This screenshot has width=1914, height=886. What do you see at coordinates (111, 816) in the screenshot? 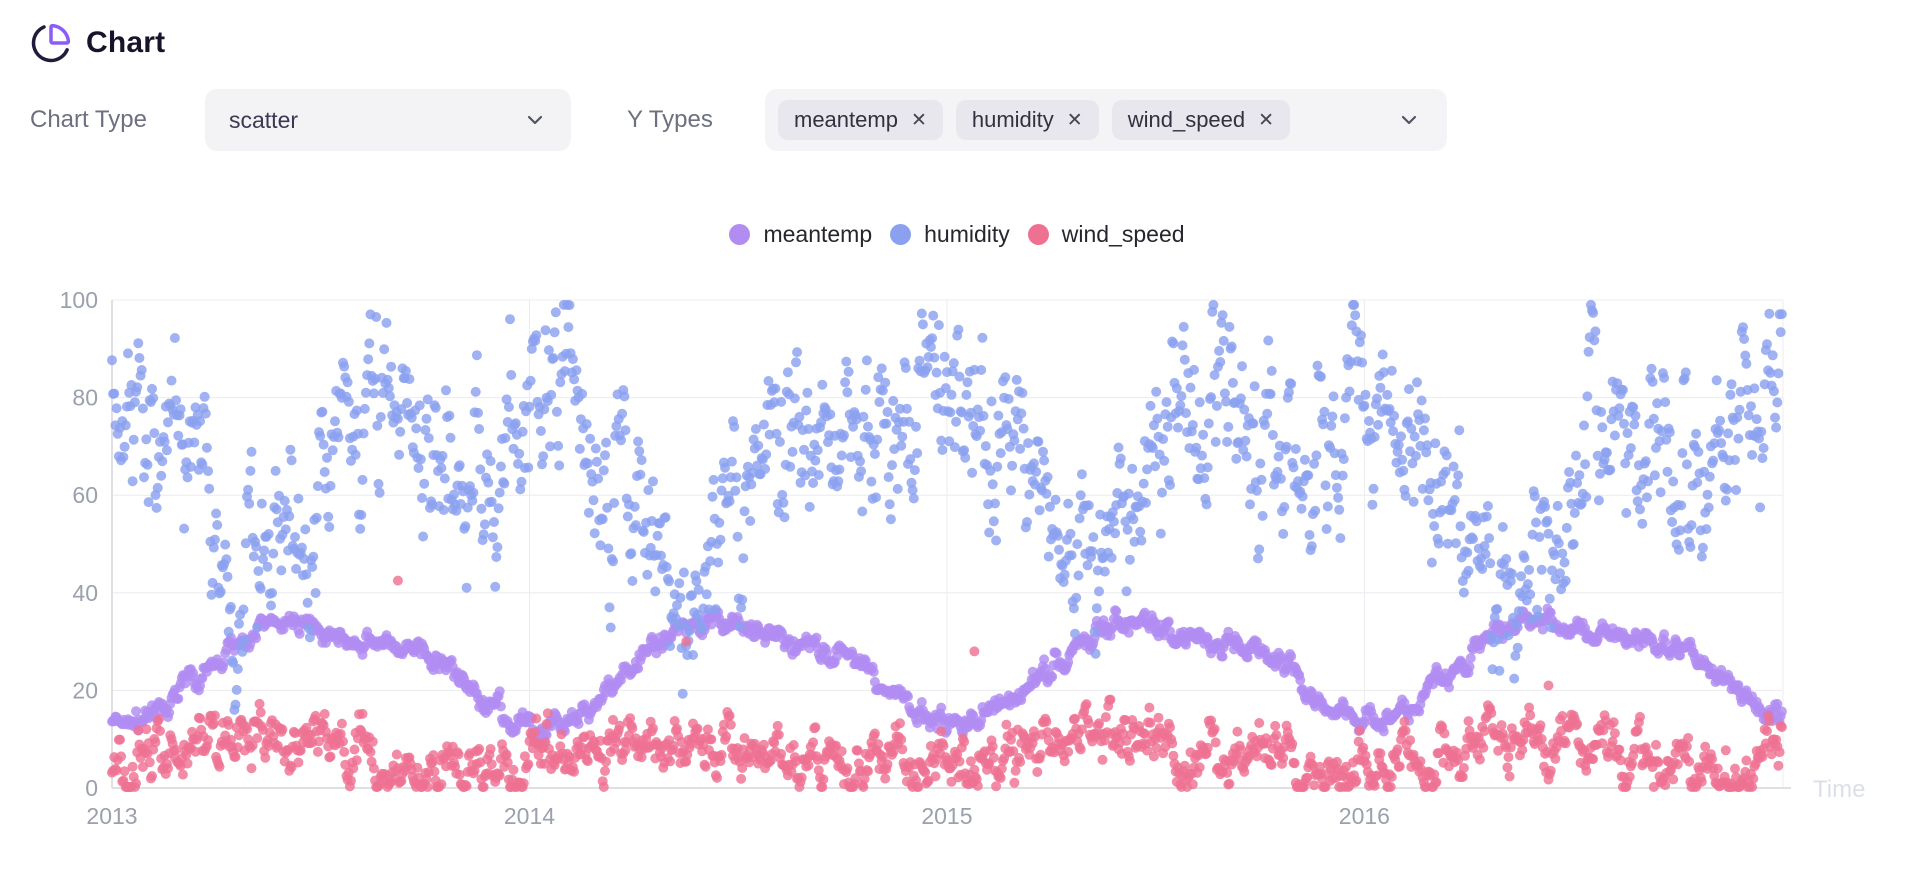
I see `x-axis-tick-label: 2013` at bounding box center [111, 816].